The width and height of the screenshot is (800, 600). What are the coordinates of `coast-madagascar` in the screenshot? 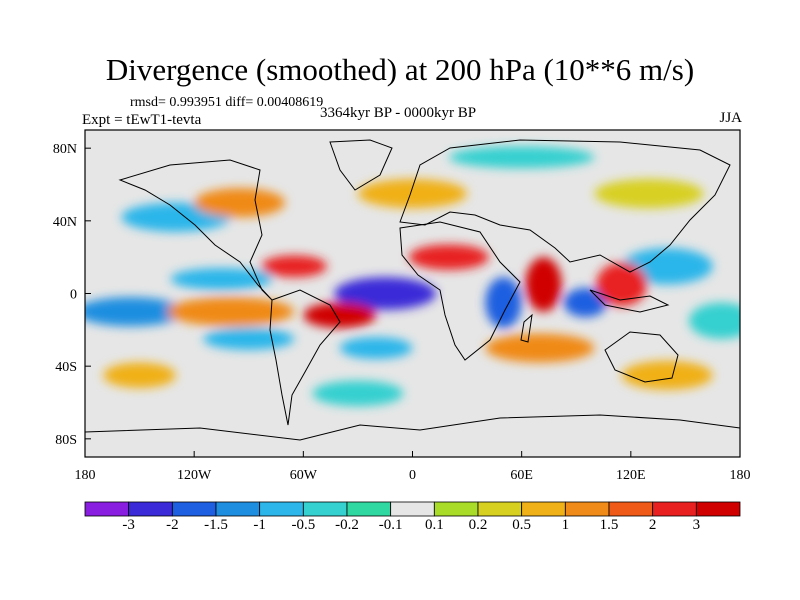 It's located at (526, 328).